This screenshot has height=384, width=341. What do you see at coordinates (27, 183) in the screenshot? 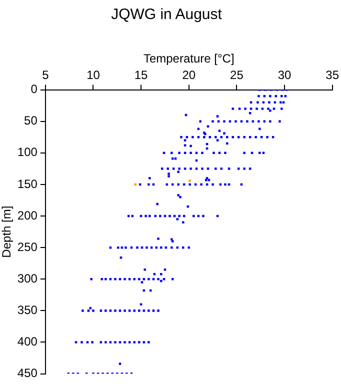
I see `y-tick-label: 150` at bounding box center [27, 183].